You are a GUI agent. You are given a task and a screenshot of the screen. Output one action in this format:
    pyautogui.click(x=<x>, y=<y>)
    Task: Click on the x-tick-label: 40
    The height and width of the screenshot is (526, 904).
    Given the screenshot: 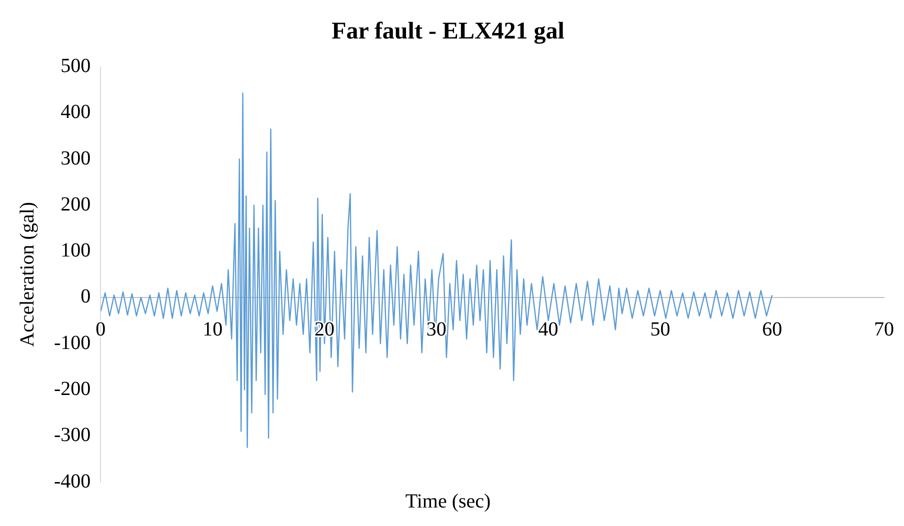 What is the action you would take?
    pyautogui.click(x=548, y=329)
    